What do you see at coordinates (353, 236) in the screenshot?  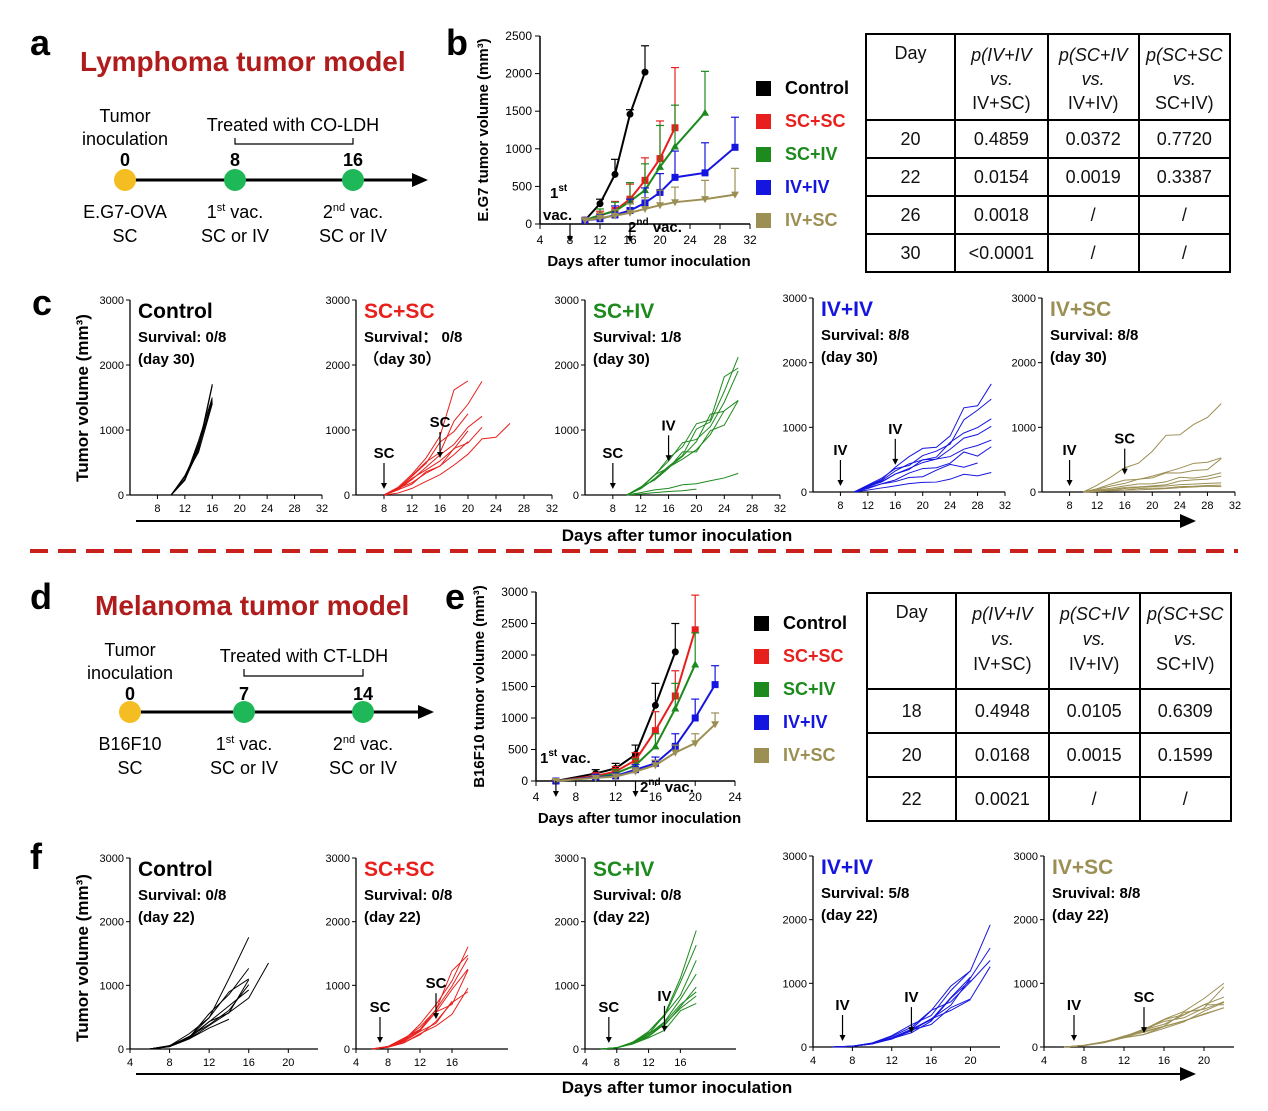 I see `timeline-a-vac2-route: SC or IV` at bounding box center [353, 236].